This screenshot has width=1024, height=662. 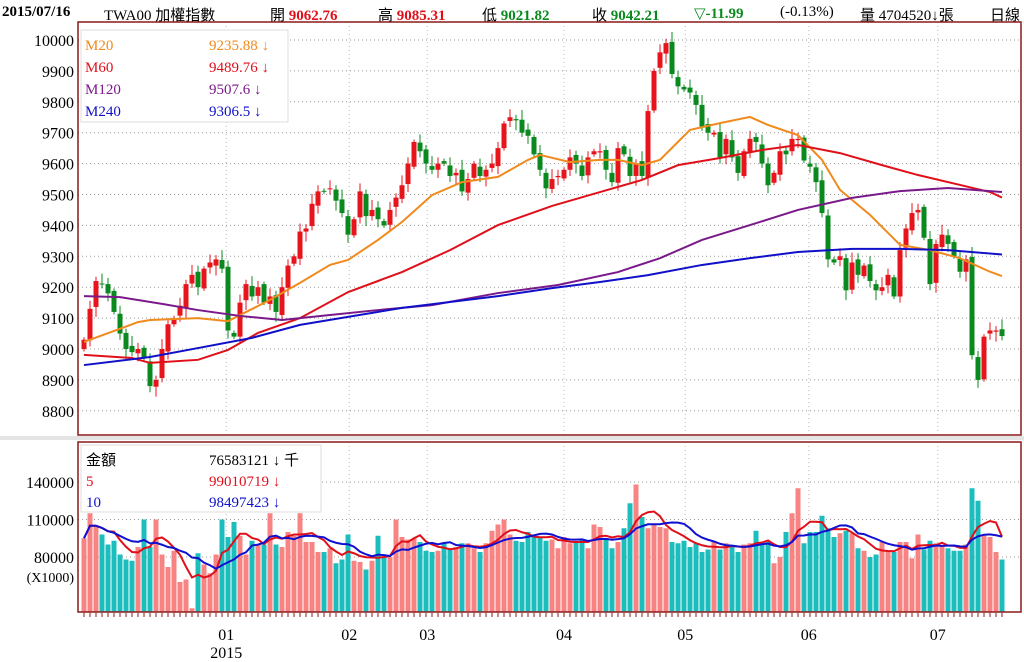 I want to click on close-value: 9042.21, so click(x=635, y=16).